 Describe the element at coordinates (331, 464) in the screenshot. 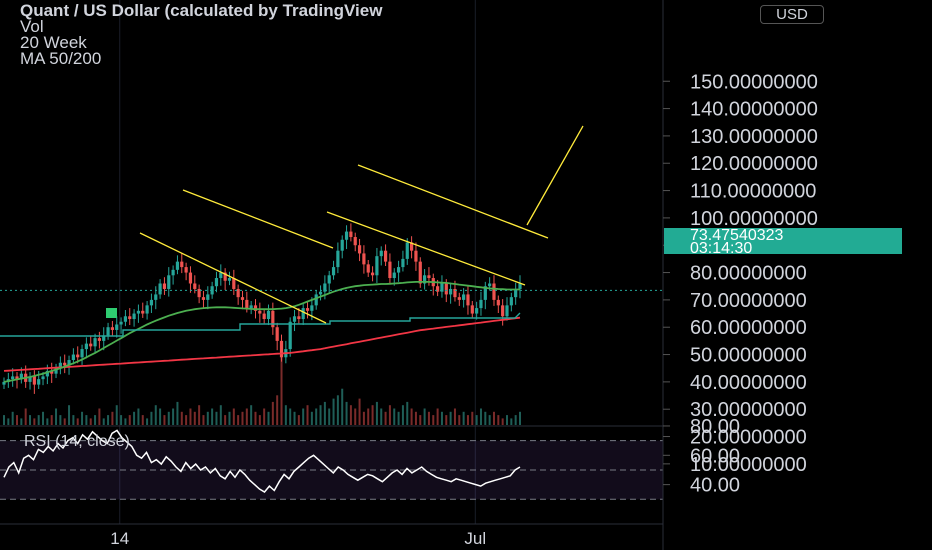

I see `rsi-pane` at that location.